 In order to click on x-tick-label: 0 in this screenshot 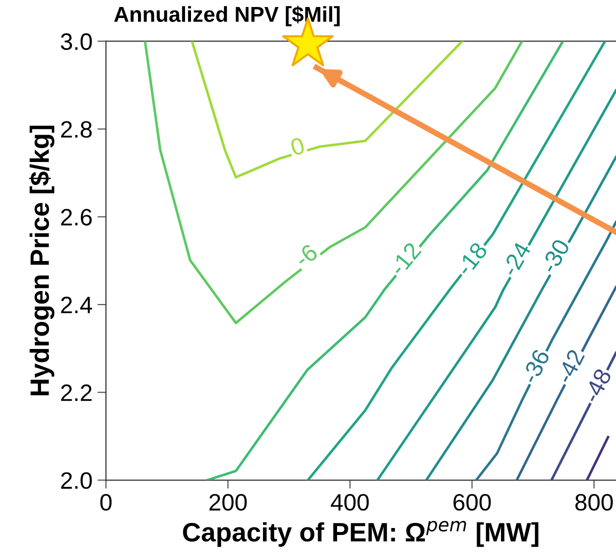, I will do `click(106, 502)`.